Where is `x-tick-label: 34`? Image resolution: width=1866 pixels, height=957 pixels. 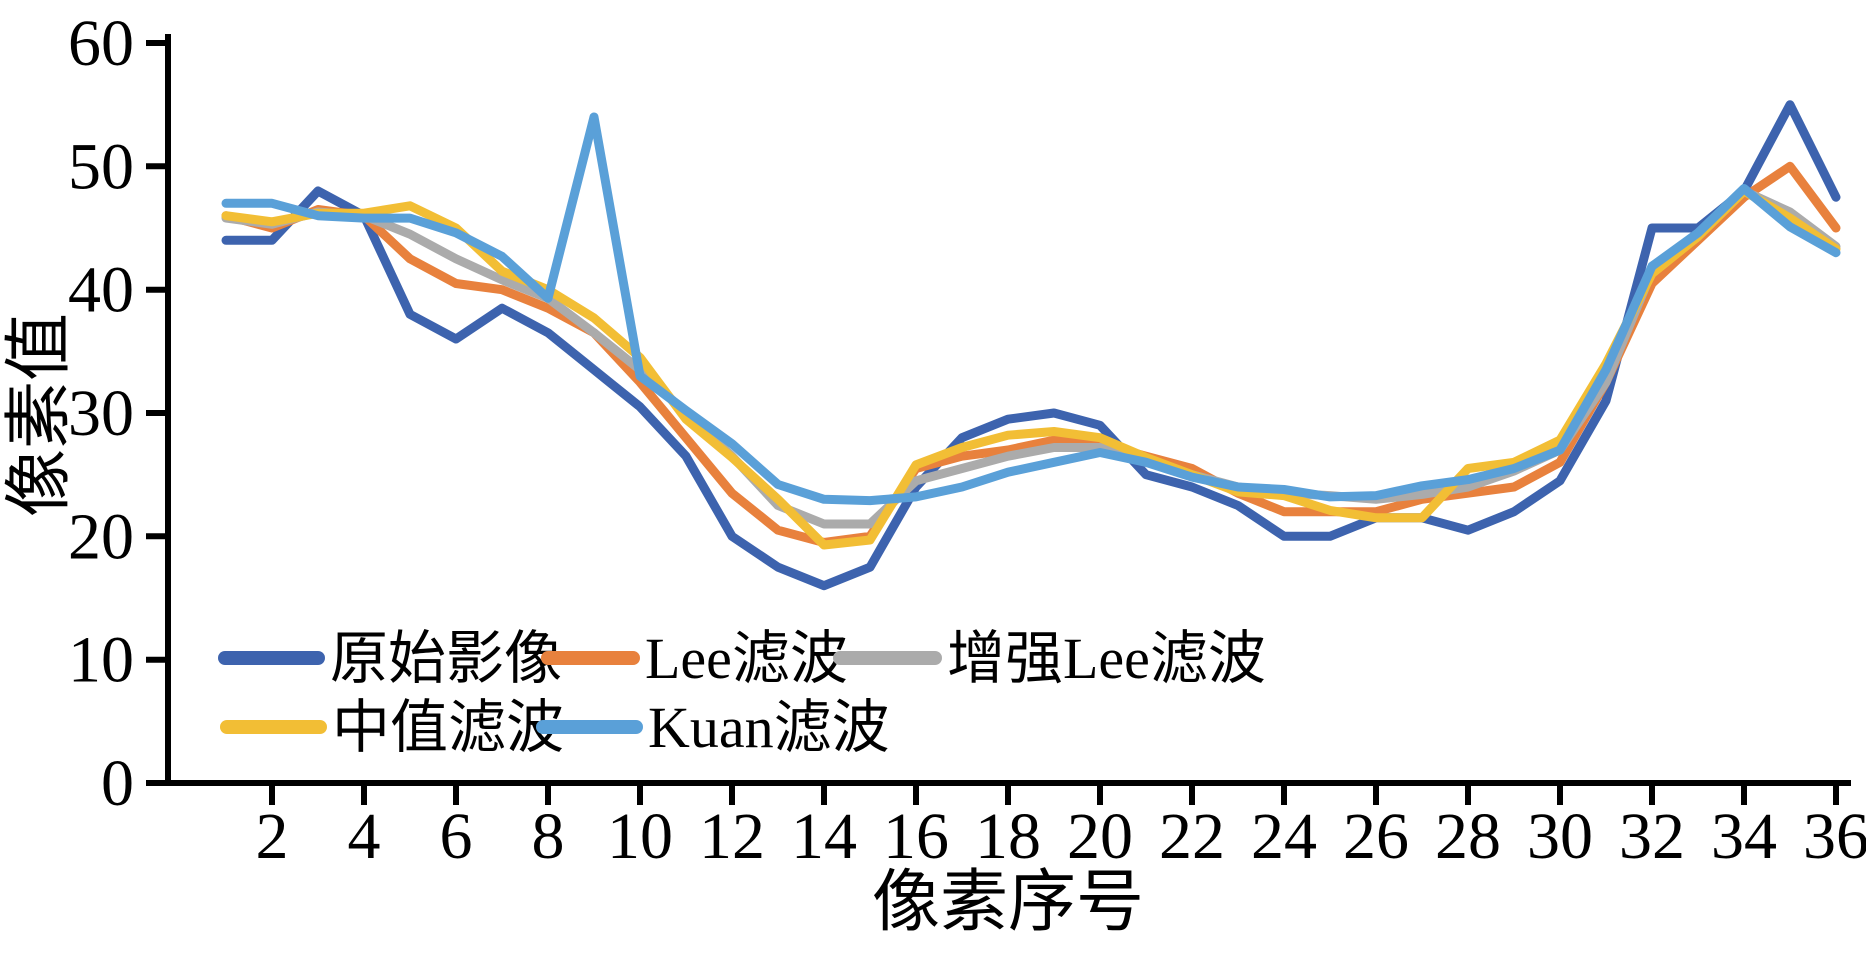 x-tick-label: 34 is located at coordinates (1744, 836).